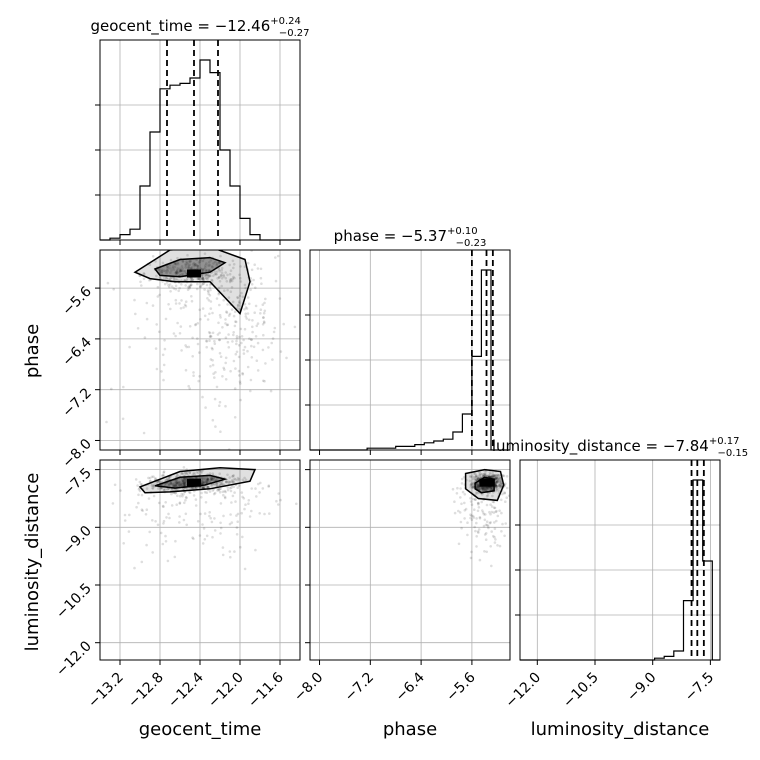 The height and width of the screenshot is (760, 760). Describe the element at coordinates (359, 687) in the screenshot. I see `x-tick-label: −7.2` at that location.